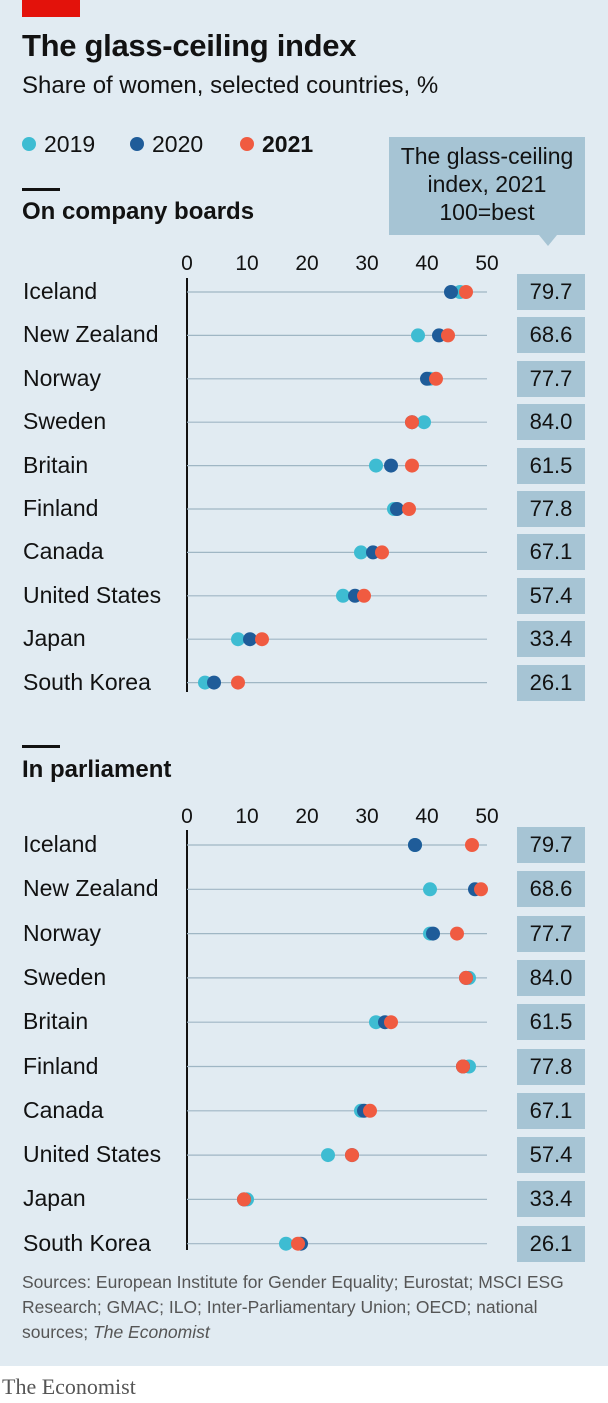  I want to click on country-label-parliament-south-korea: South Korea, so click(87, 1242).